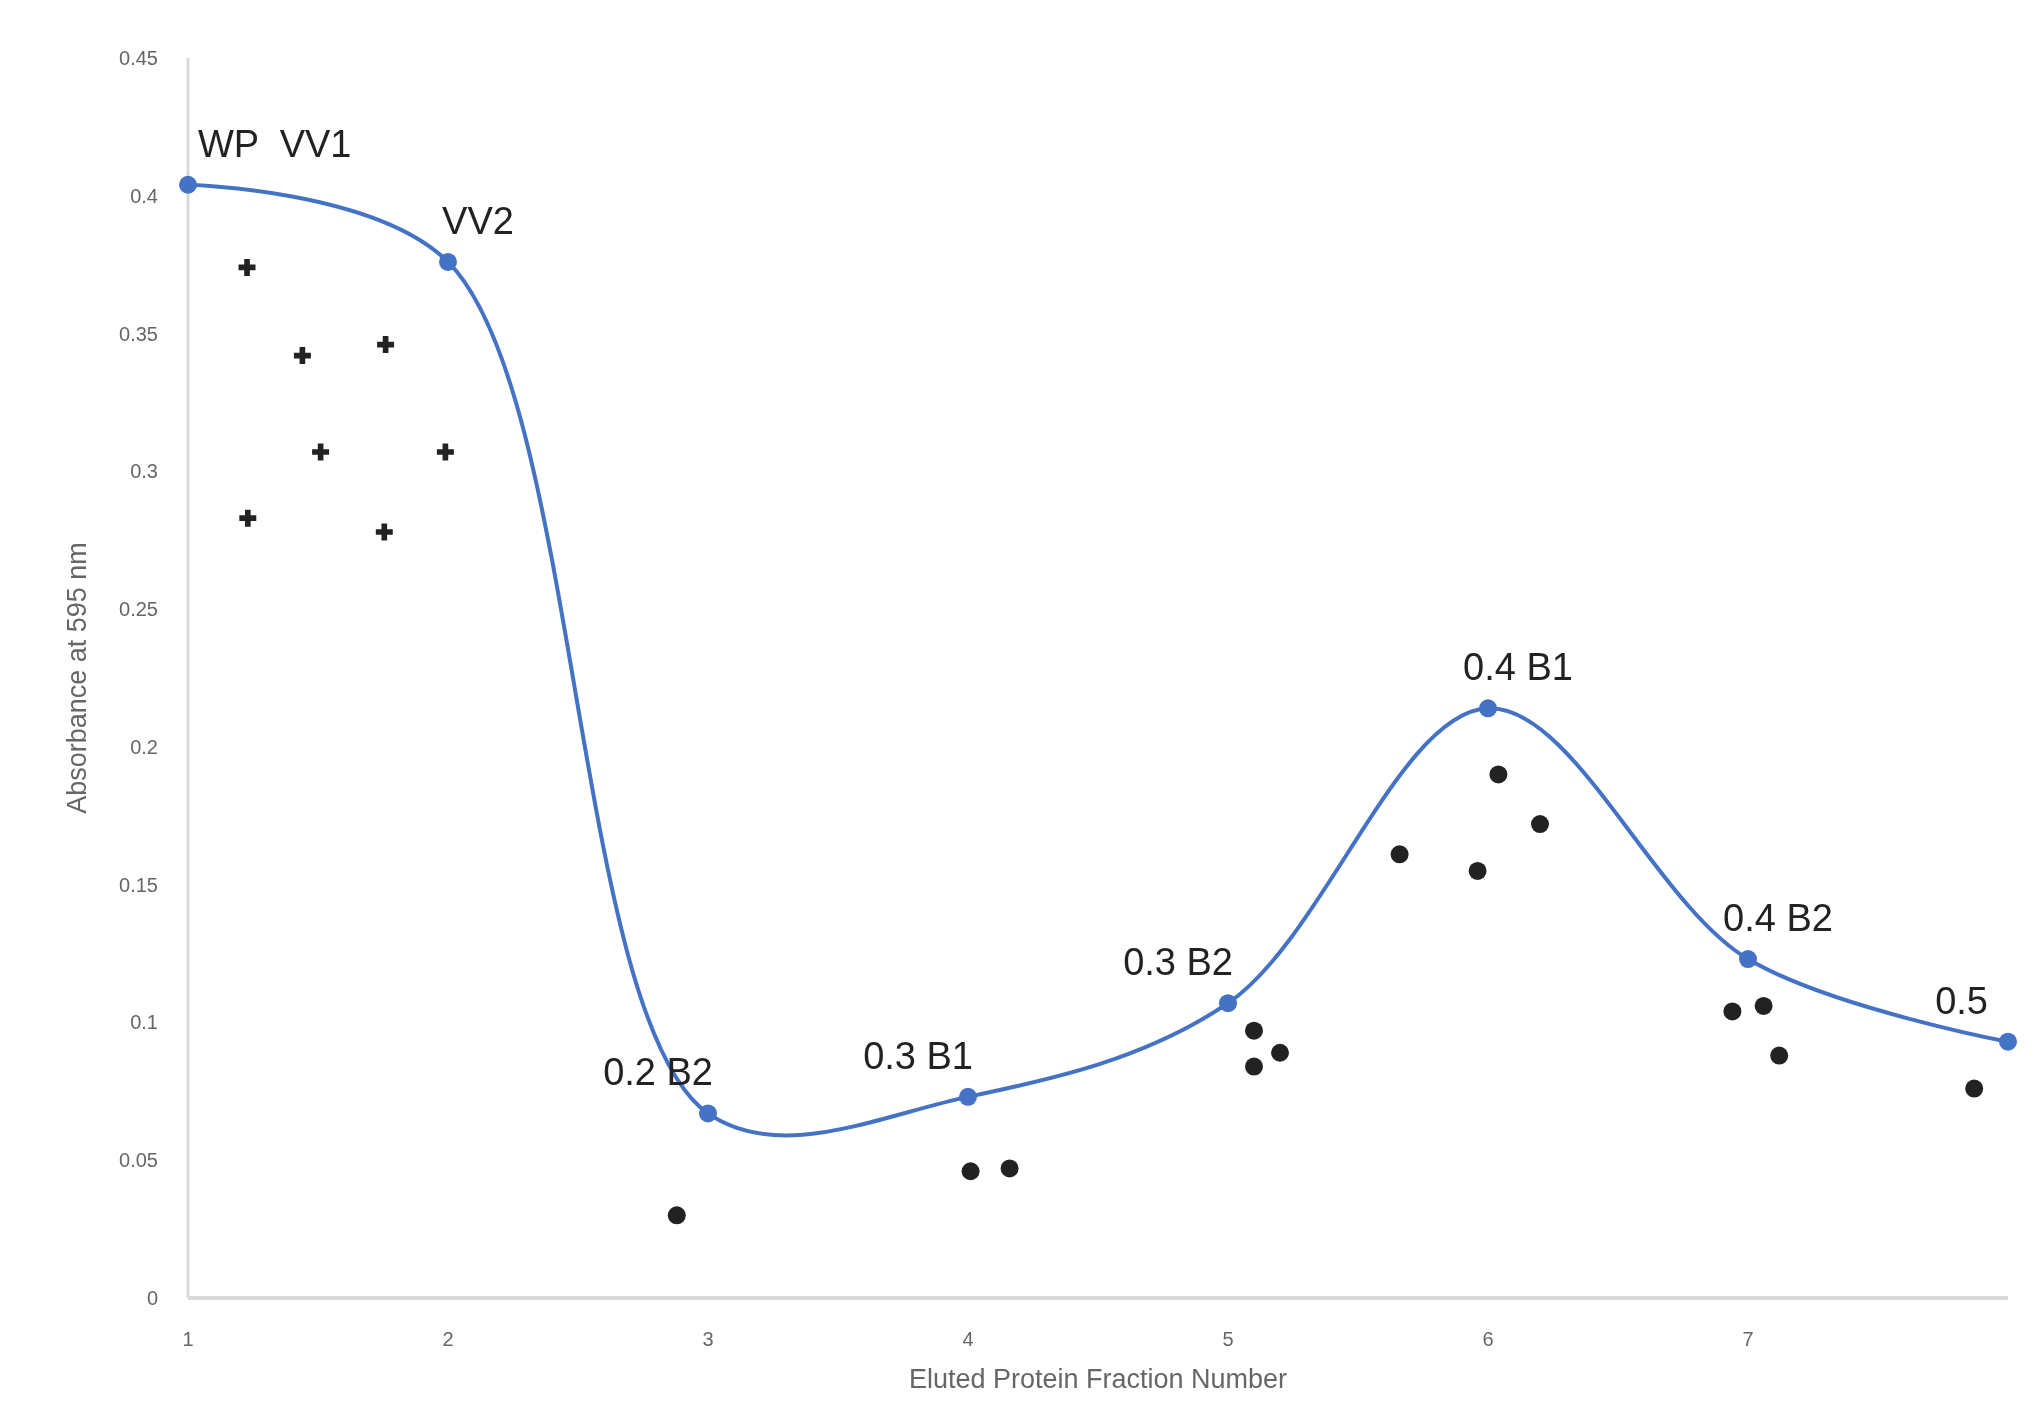 Image resolution: width=2040 pixels, height=1424 pixels. Describe the element at coordinates (448, 1339) in the screenshot. I see `x-tick-label: 2` at that location.